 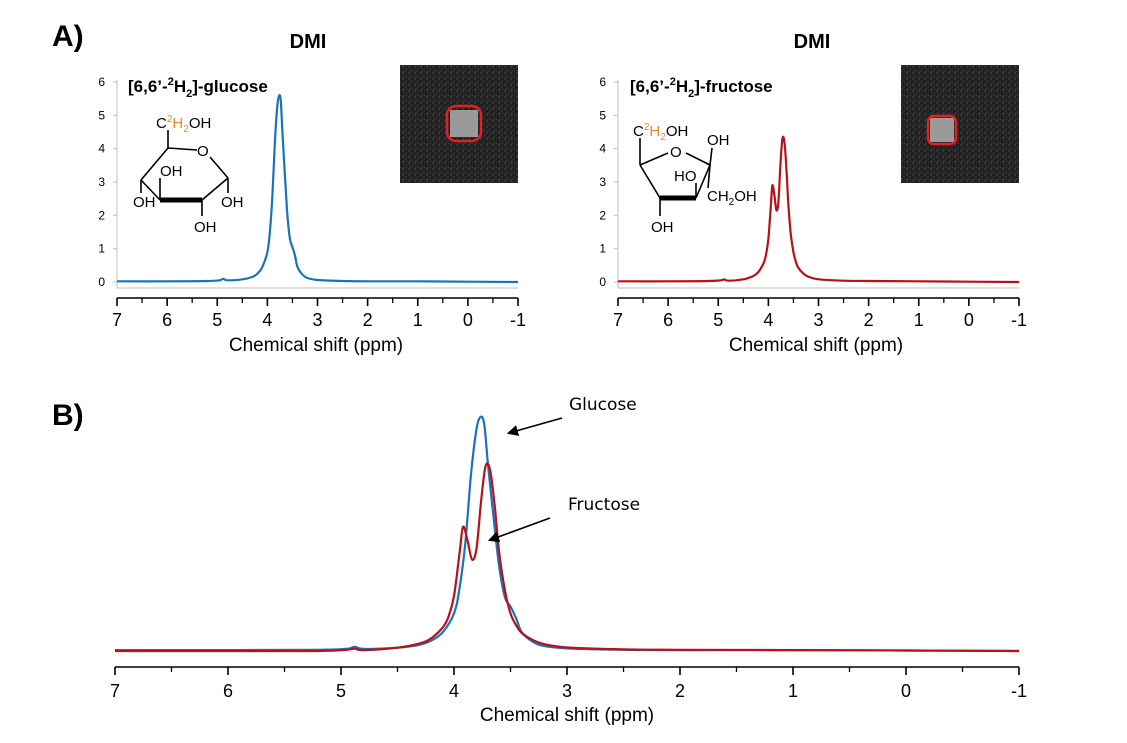 What do you see at coordinates (317, 320) in the screenshot?
I see `glucose-x-tick-label: 3` at bounding box center [317, 320].